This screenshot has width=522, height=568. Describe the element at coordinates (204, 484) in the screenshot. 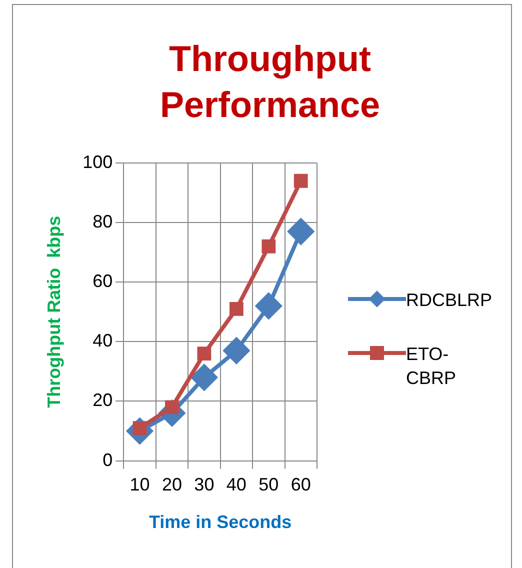

I see `x-tick-label: 30` at that location.